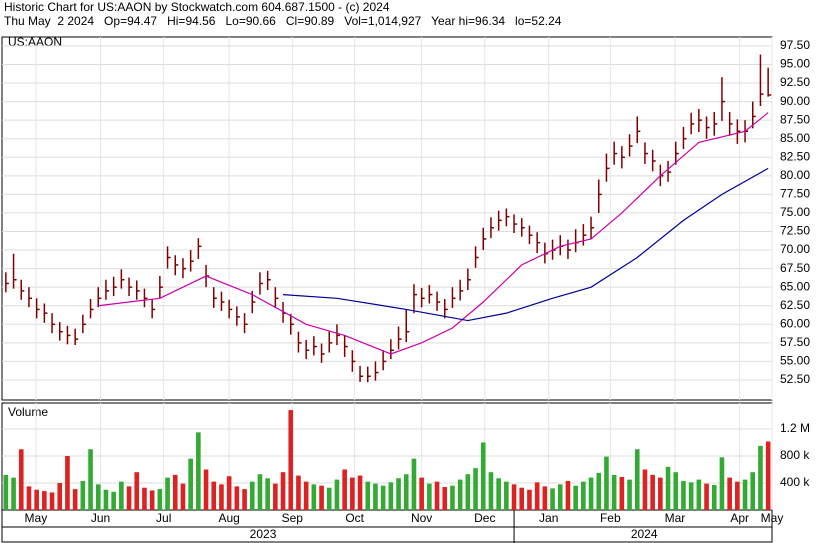 The width and height of the screenshot is (830, 543). What do you see at coordinates (228, 518) in the screenshot?
I see `x-tick-label: Aug` at bounding box center [228, 518].